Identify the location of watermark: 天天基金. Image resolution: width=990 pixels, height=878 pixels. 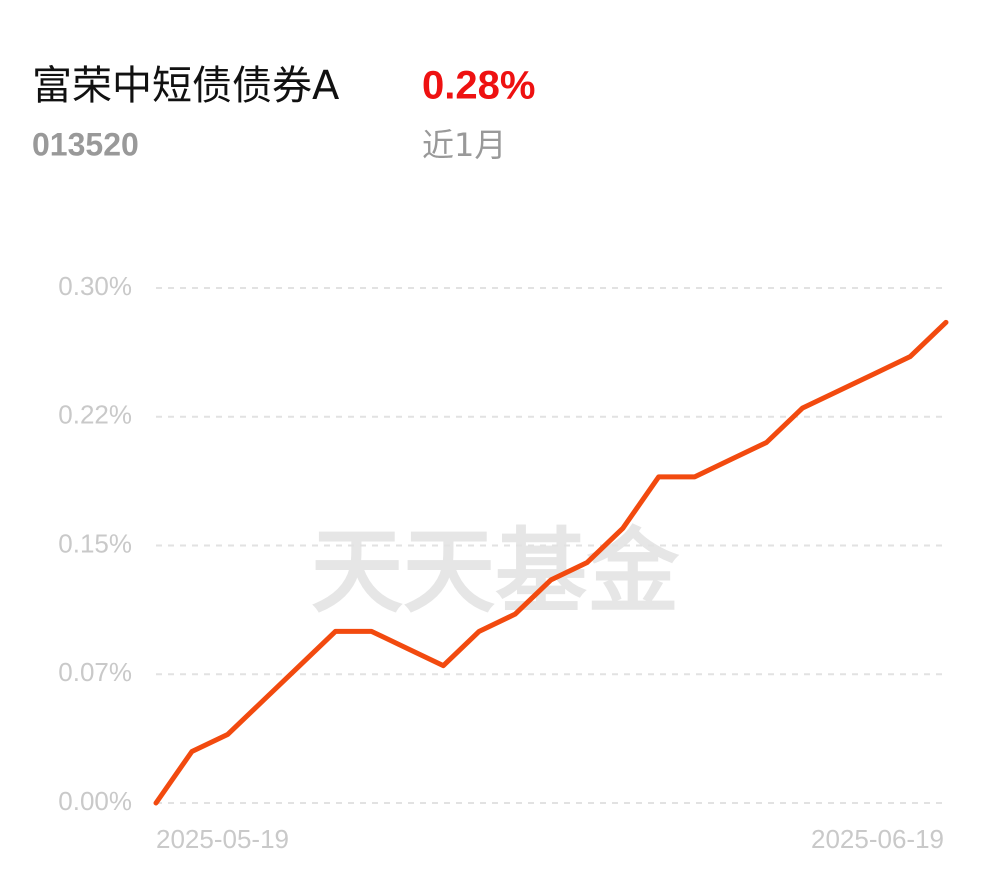
(495, 572).